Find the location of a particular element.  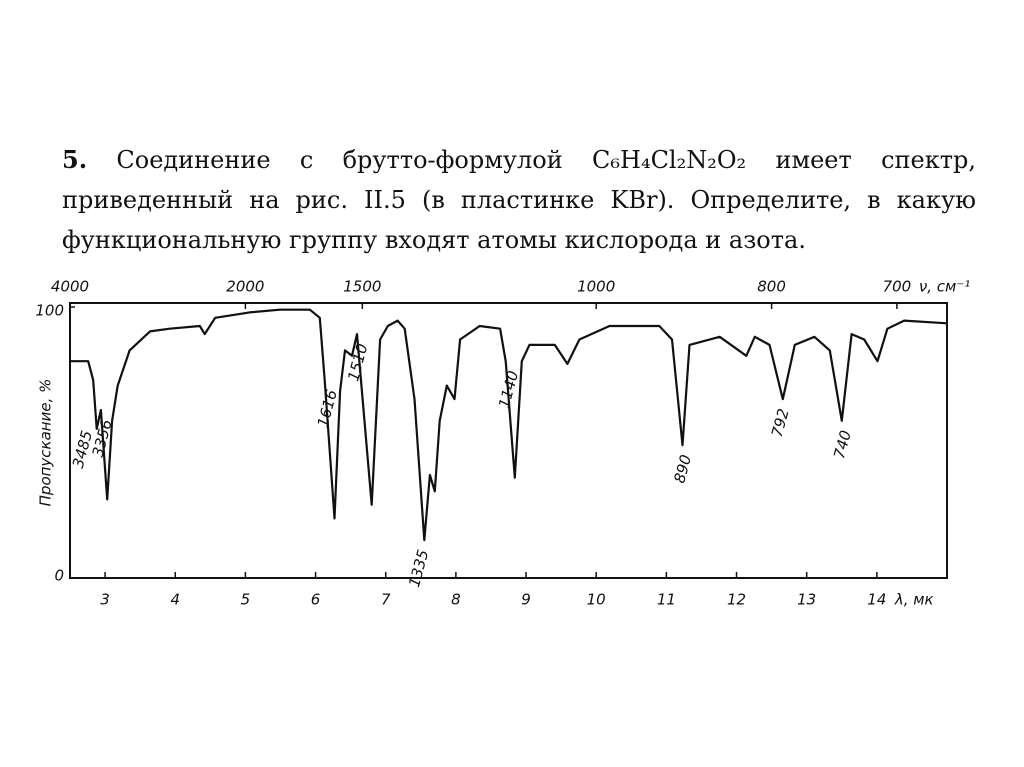

x-tick-label: 3 is located at coordinates (105, 600).